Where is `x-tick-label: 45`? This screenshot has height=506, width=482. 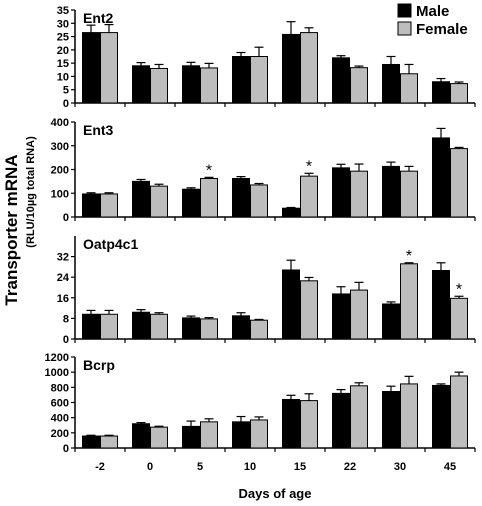 x-tick-label: 45 is located at coordinates (450, 467).